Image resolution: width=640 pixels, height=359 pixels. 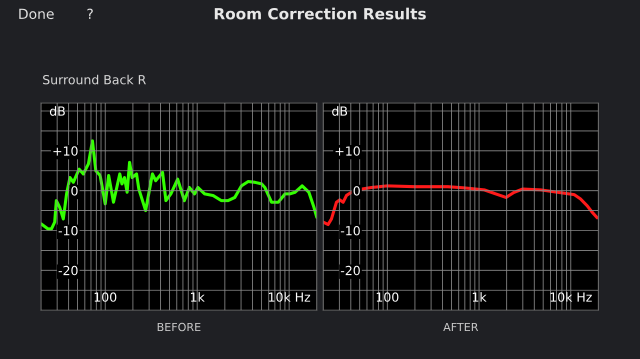 What do you see at coordinates (320, 14) in the screenshot?
I see `chart-title: Room Correction Results` at bounding box center [320, 14].